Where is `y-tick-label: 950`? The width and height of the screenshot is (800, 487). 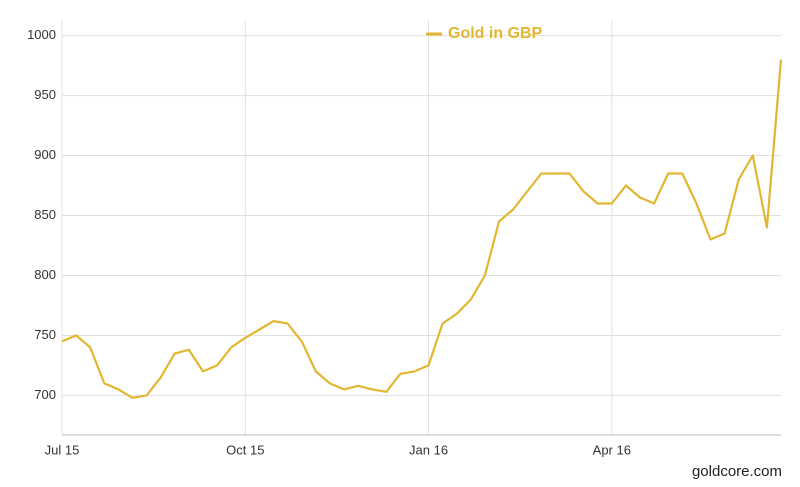
y-tick-label: 950 is located at coordinates (45, 94).